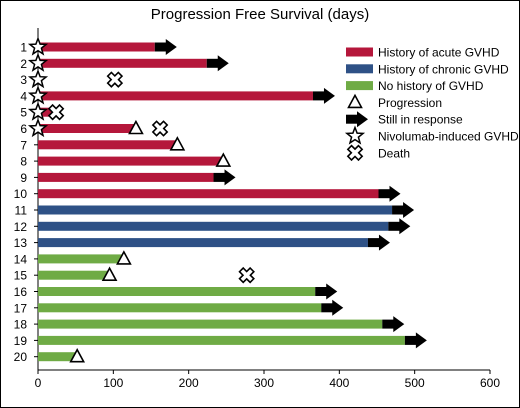 Image resolution: width=520 pixels, height=408 pixels. Describe the element at coordinates (431, 86) in the screenshot. I see `legend-label: No history of GVHD` at that location.